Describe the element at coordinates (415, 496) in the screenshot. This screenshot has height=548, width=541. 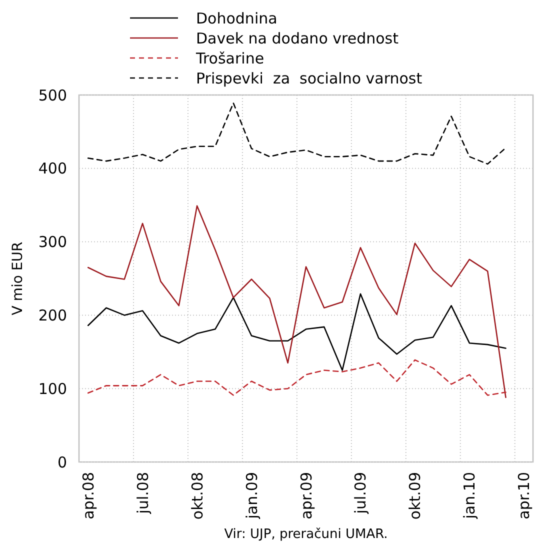
I see `x-tick-label: okt.09` at that location.